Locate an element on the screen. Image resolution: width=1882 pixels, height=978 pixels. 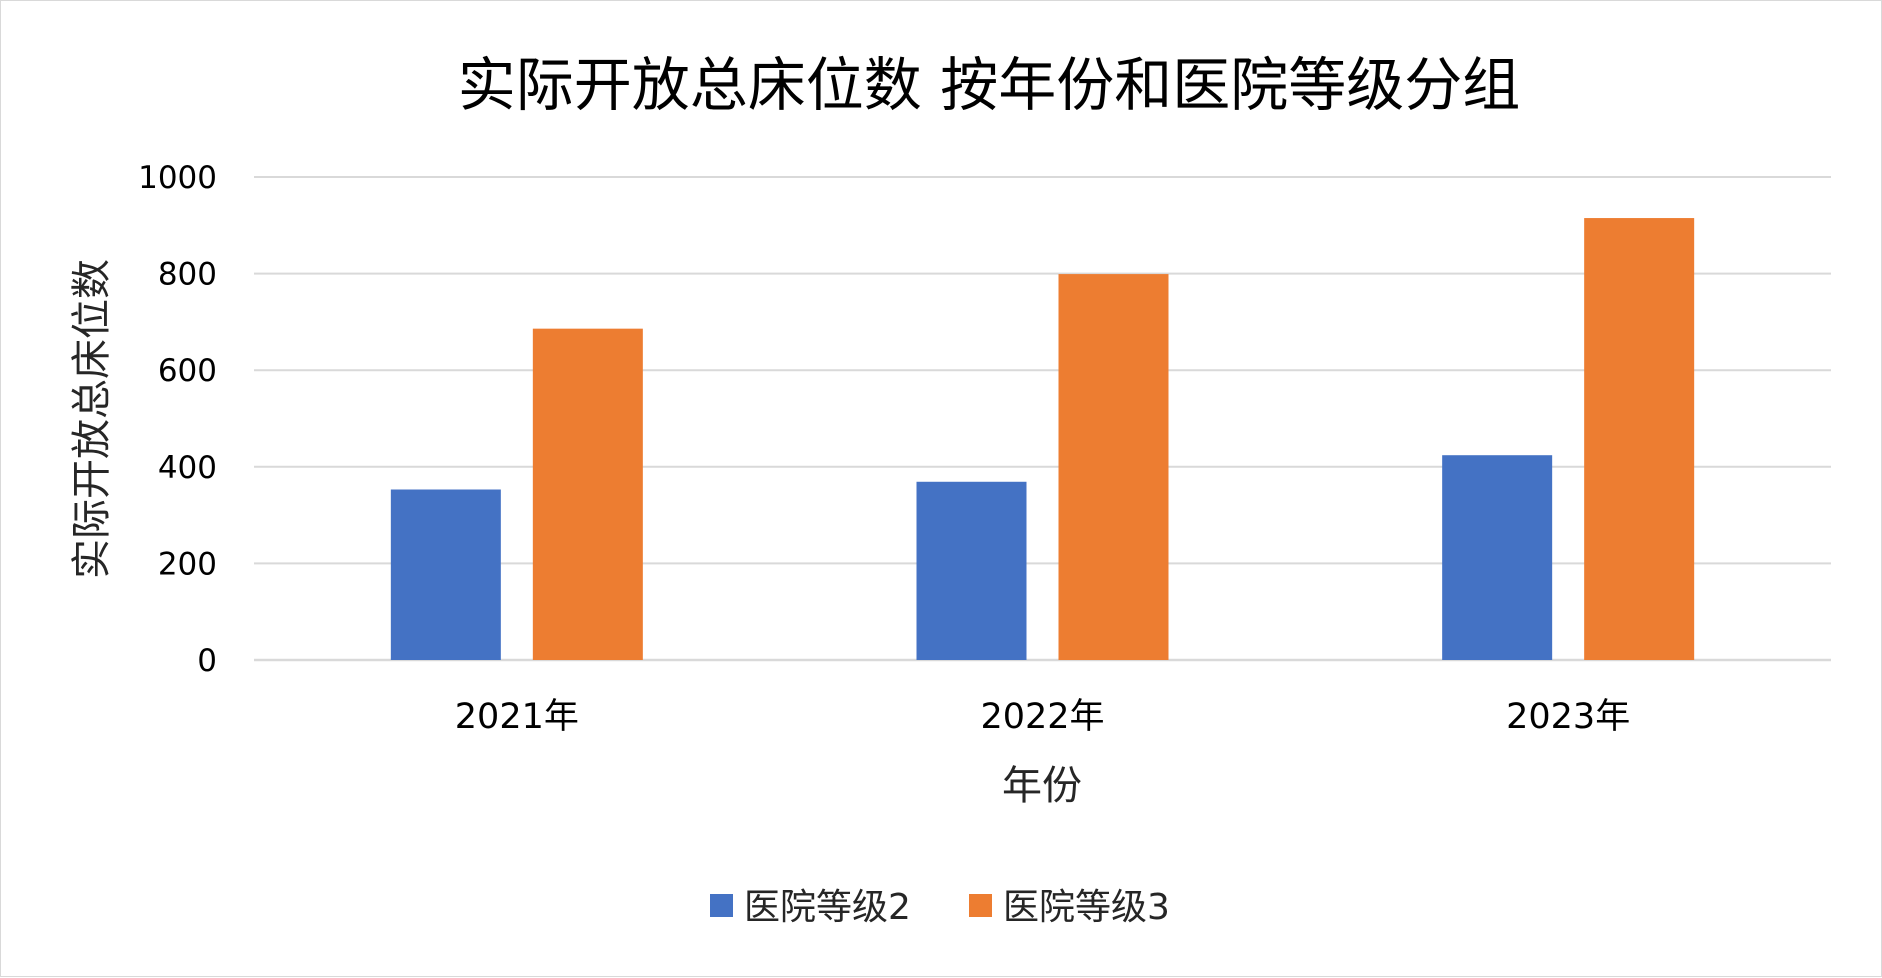
x-axis-label: 年份 is located at coordinates (1042, 786).